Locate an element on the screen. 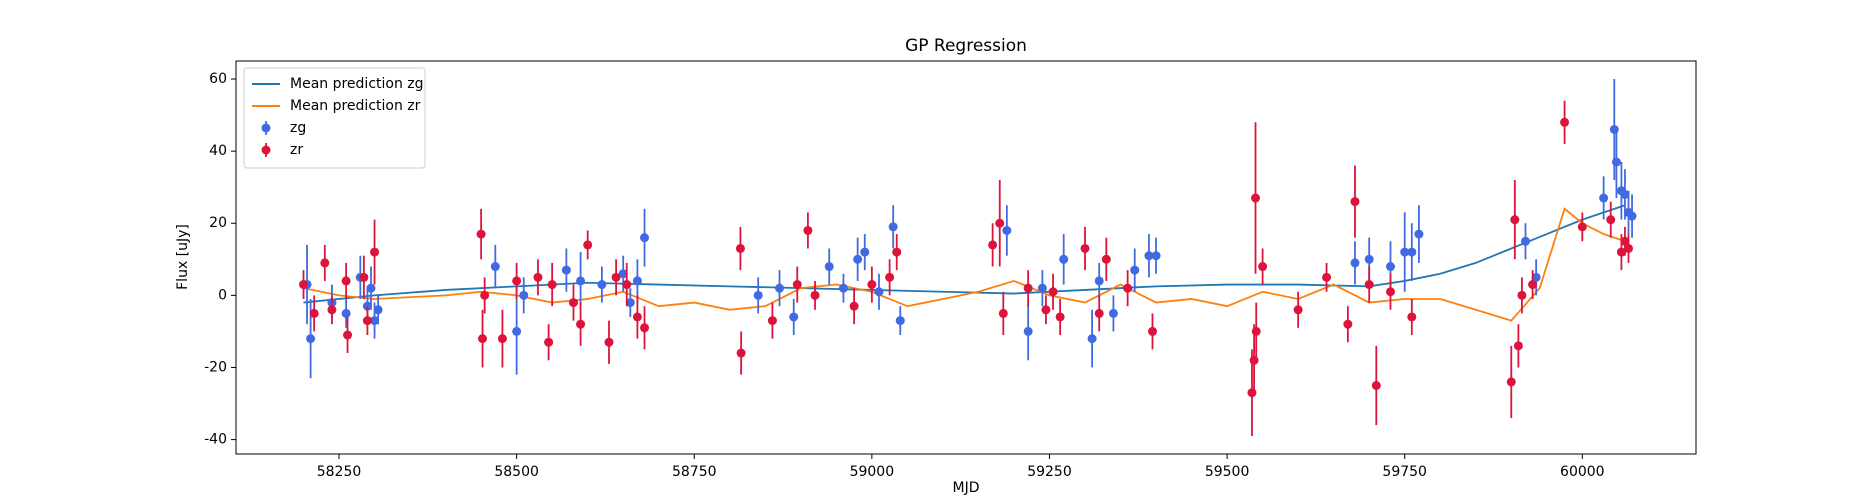 This screenshot has width=1875, height=500. chart-title: GP Regression is located at coordinates (966, 46).